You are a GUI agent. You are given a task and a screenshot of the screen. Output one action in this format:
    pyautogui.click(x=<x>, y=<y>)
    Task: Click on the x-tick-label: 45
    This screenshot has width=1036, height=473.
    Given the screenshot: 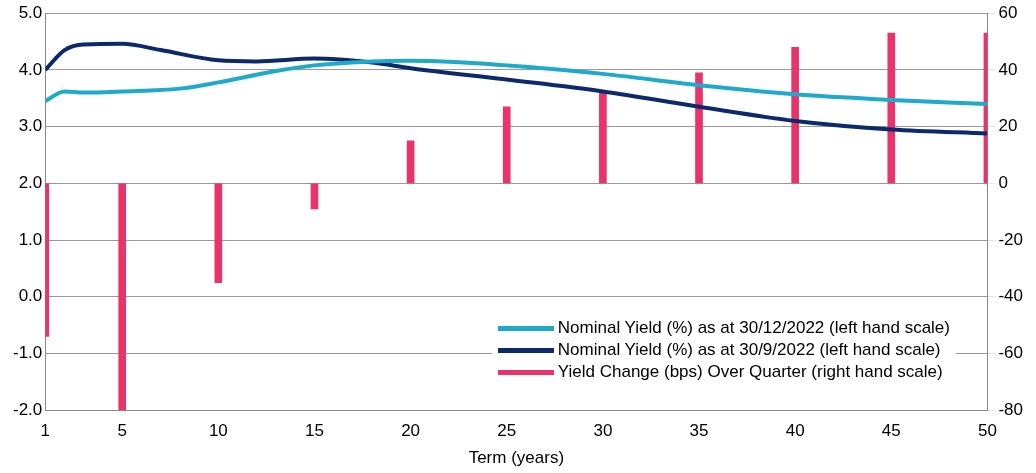 What is the action you would take?
    pyautogui.click(x=891, y=431)
    